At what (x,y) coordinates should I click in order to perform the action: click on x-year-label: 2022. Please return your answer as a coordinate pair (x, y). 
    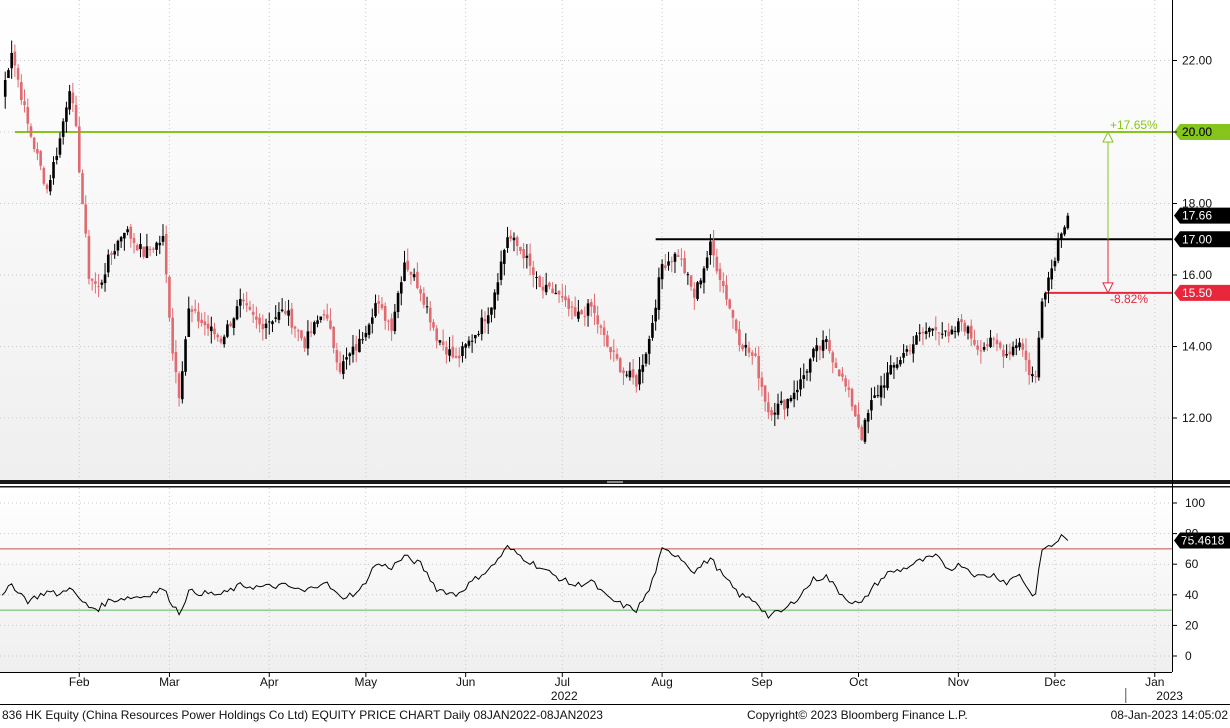
    Looking at the image, I should click on (564, 696).